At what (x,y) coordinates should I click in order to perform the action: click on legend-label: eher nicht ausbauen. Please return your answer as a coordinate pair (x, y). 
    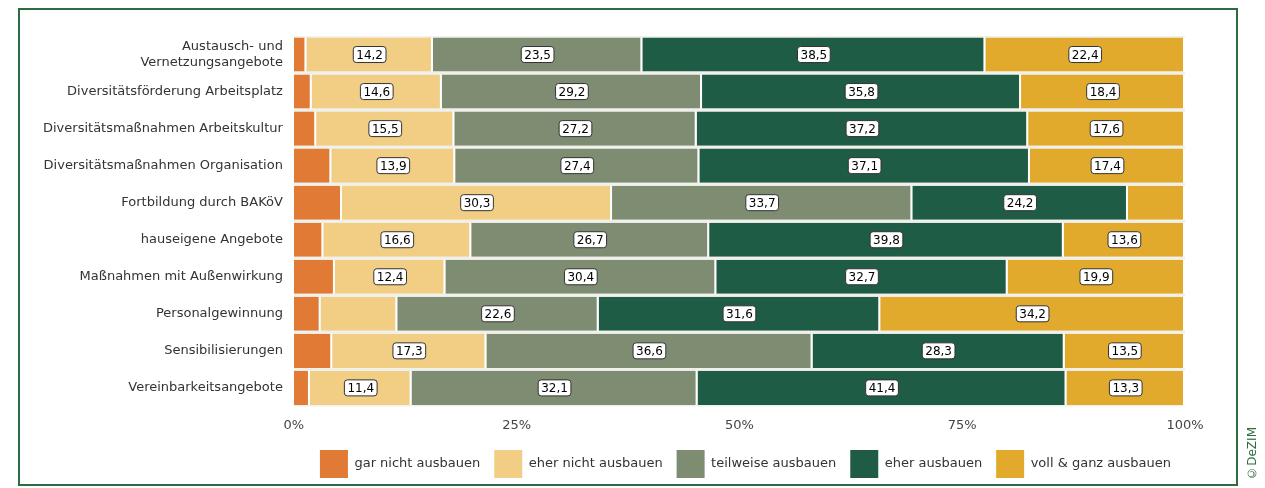
    Looking at the image, I should click on (595, 463).